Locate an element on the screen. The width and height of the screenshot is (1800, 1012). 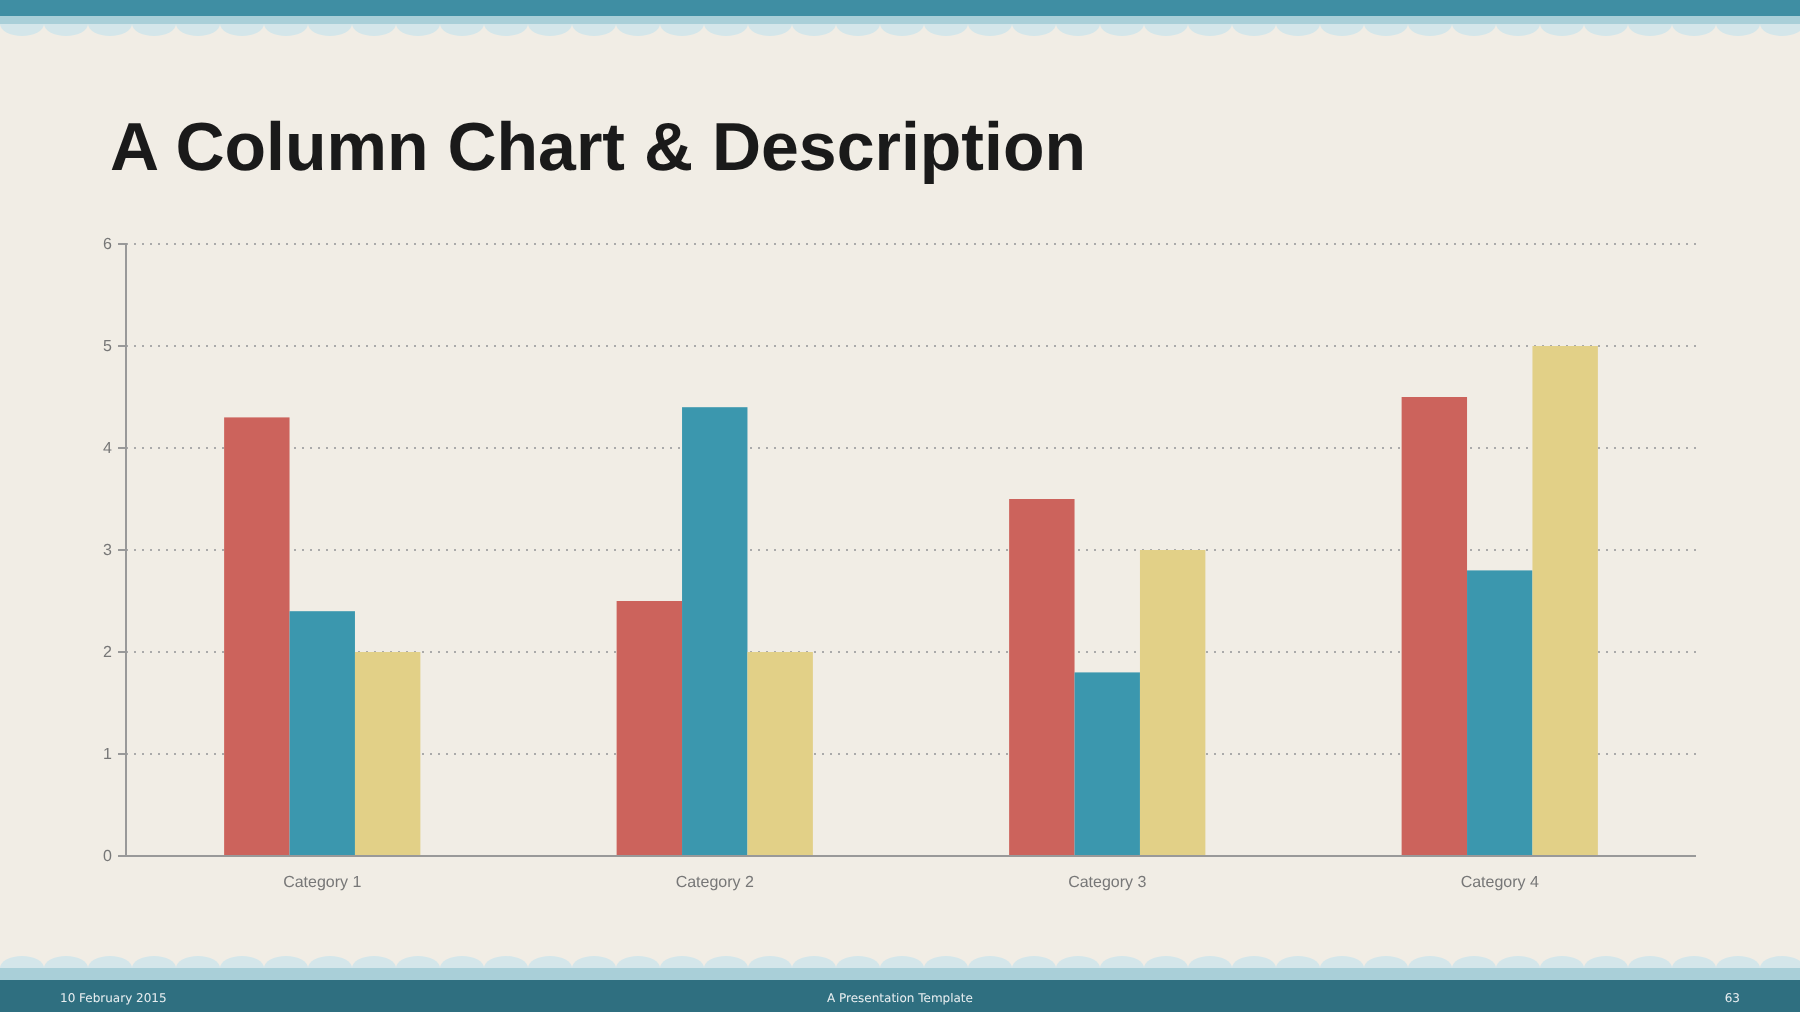
y-tick-label: 1 is located at coordinates (108, 754).